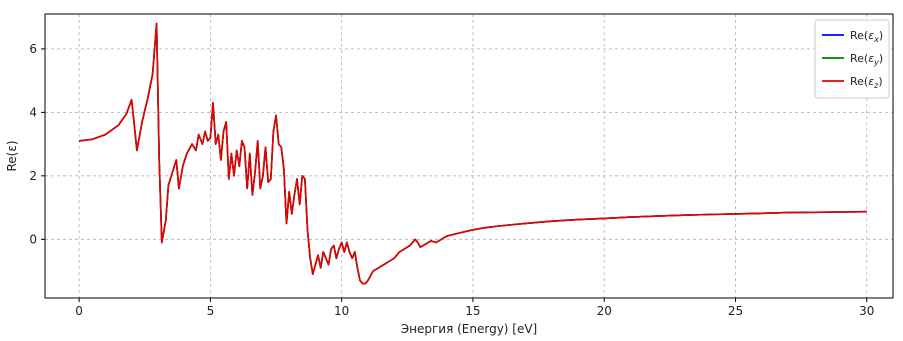 The width and height of the screenshot is (903, 341). I want to click on y-tick-label: 4, so click(33, 112).